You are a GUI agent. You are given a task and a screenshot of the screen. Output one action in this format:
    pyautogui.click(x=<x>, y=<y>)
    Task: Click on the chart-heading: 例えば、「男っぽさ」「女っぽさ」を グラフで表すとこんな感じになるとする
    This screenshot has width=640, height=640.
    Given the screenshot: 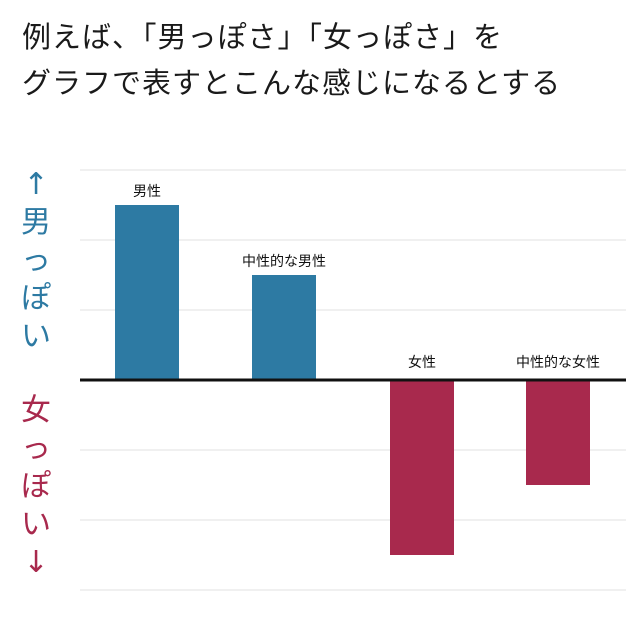 What is the action you would take?
    pyautogui.click(x=322, y=60)
    